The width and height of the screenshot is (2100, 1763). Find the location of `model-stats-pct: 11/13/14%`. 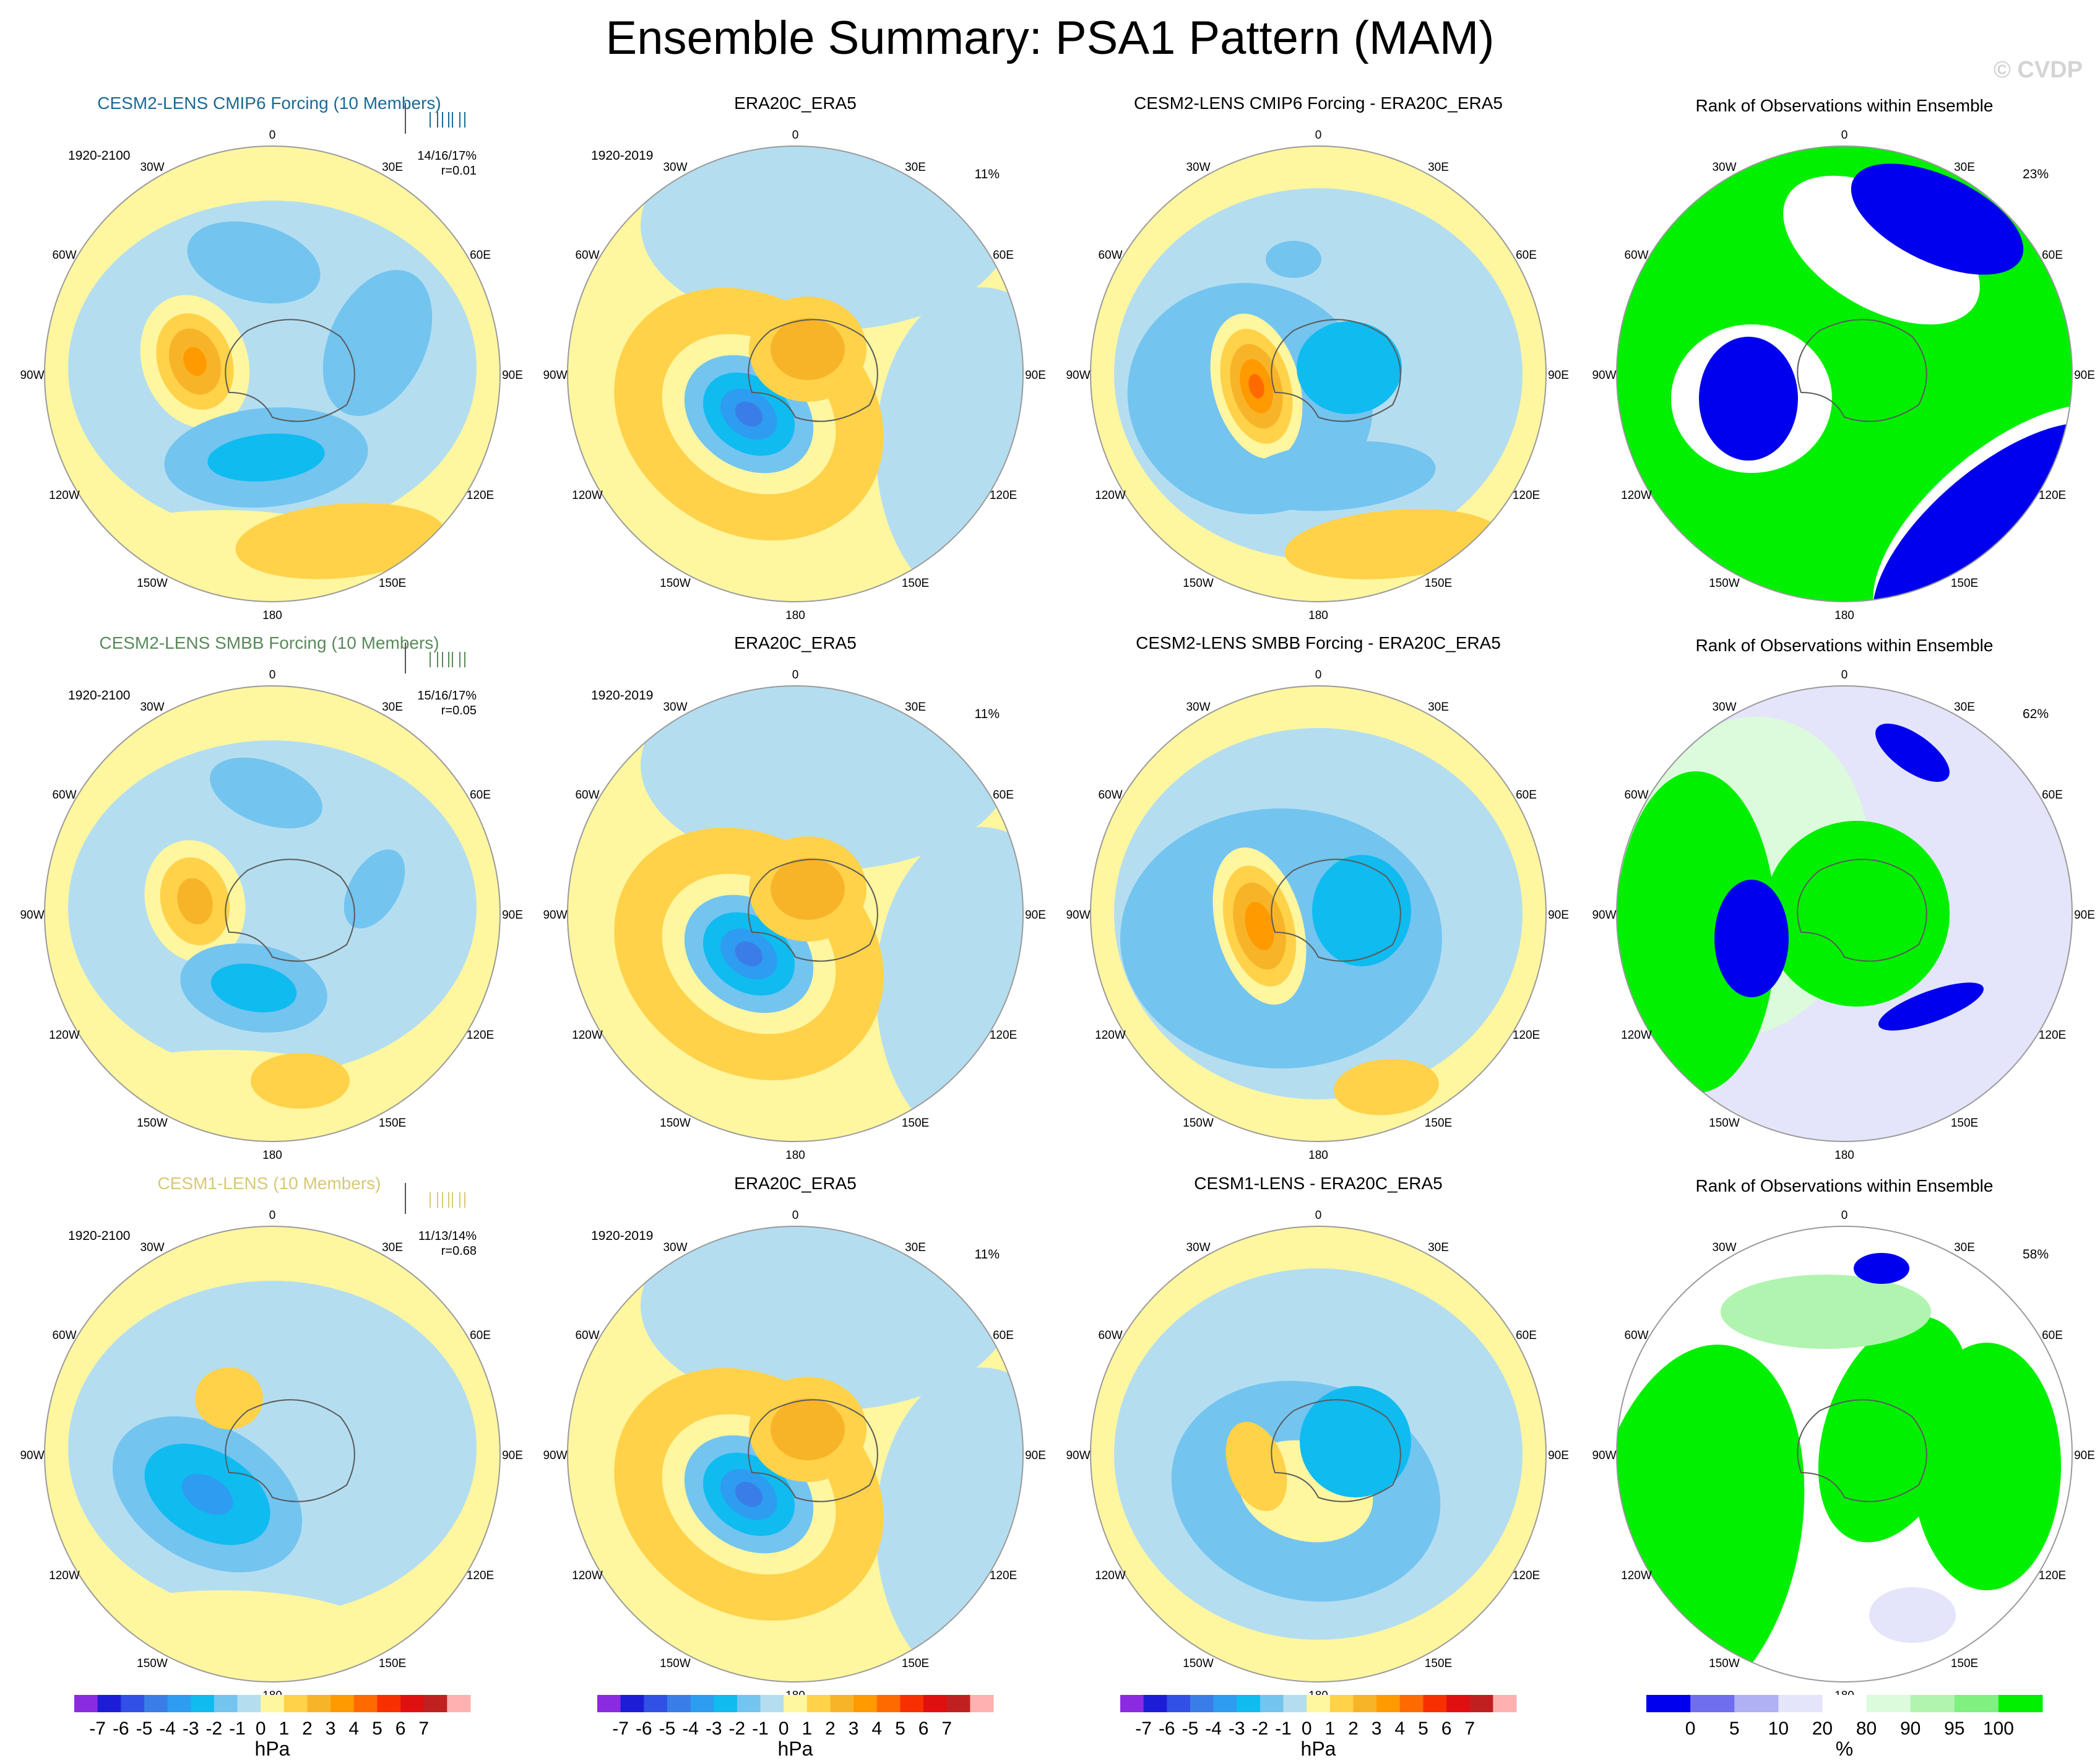

model-stats-pct: 11/13/14% is located at coordinates (447, 1236).